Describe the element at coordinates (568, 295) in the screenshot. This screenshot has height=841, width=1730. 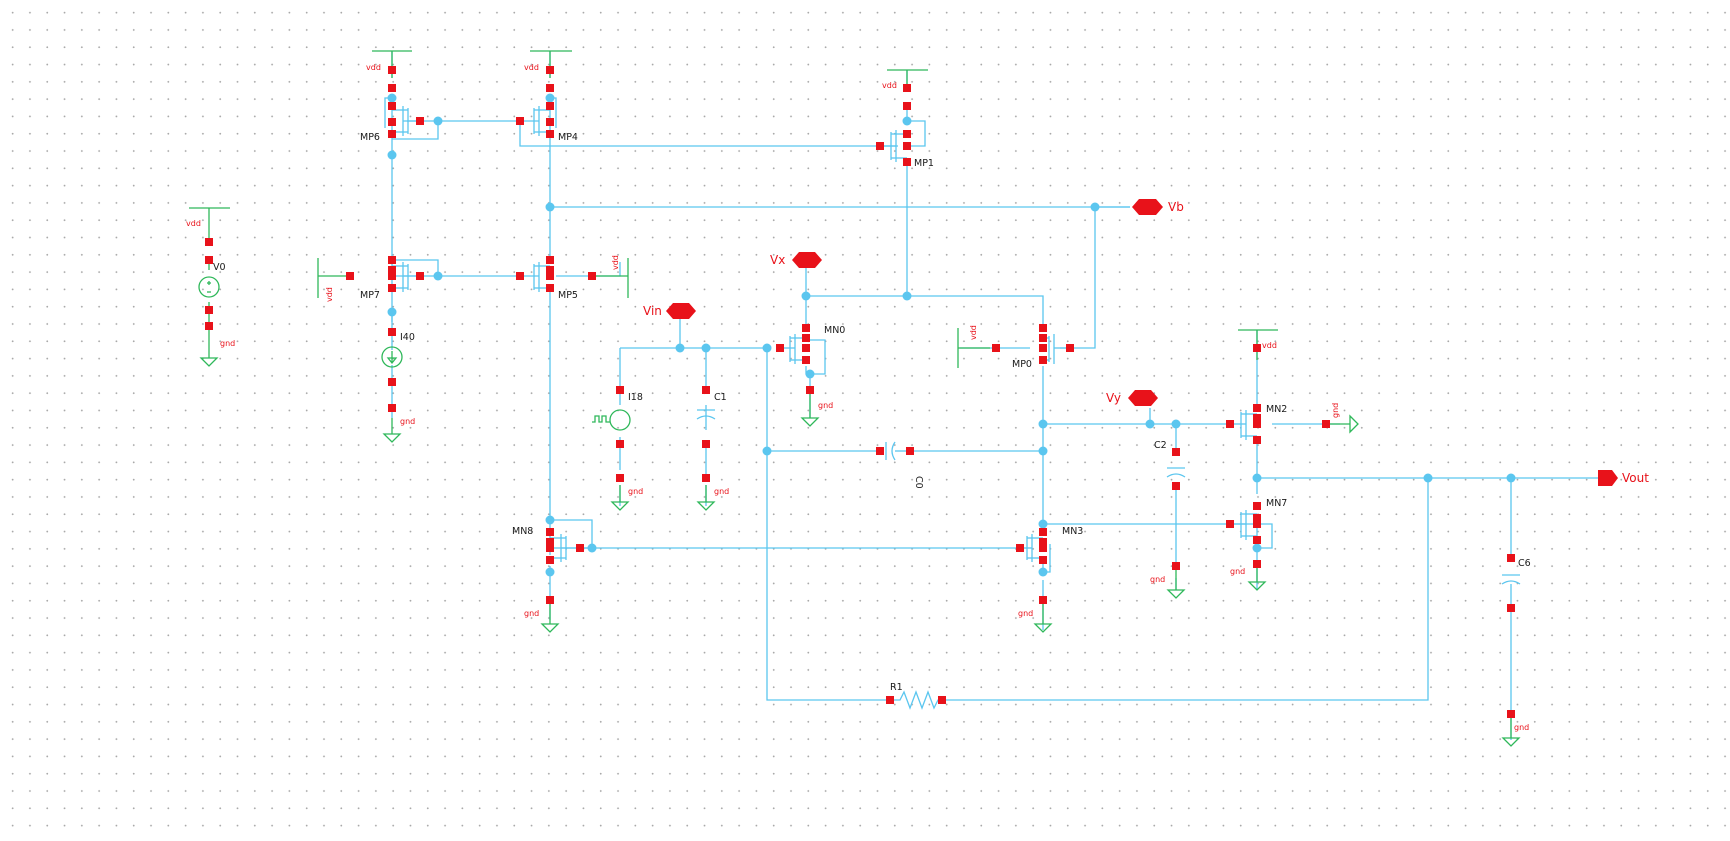
I see `mp5-label: MP5` at that location.